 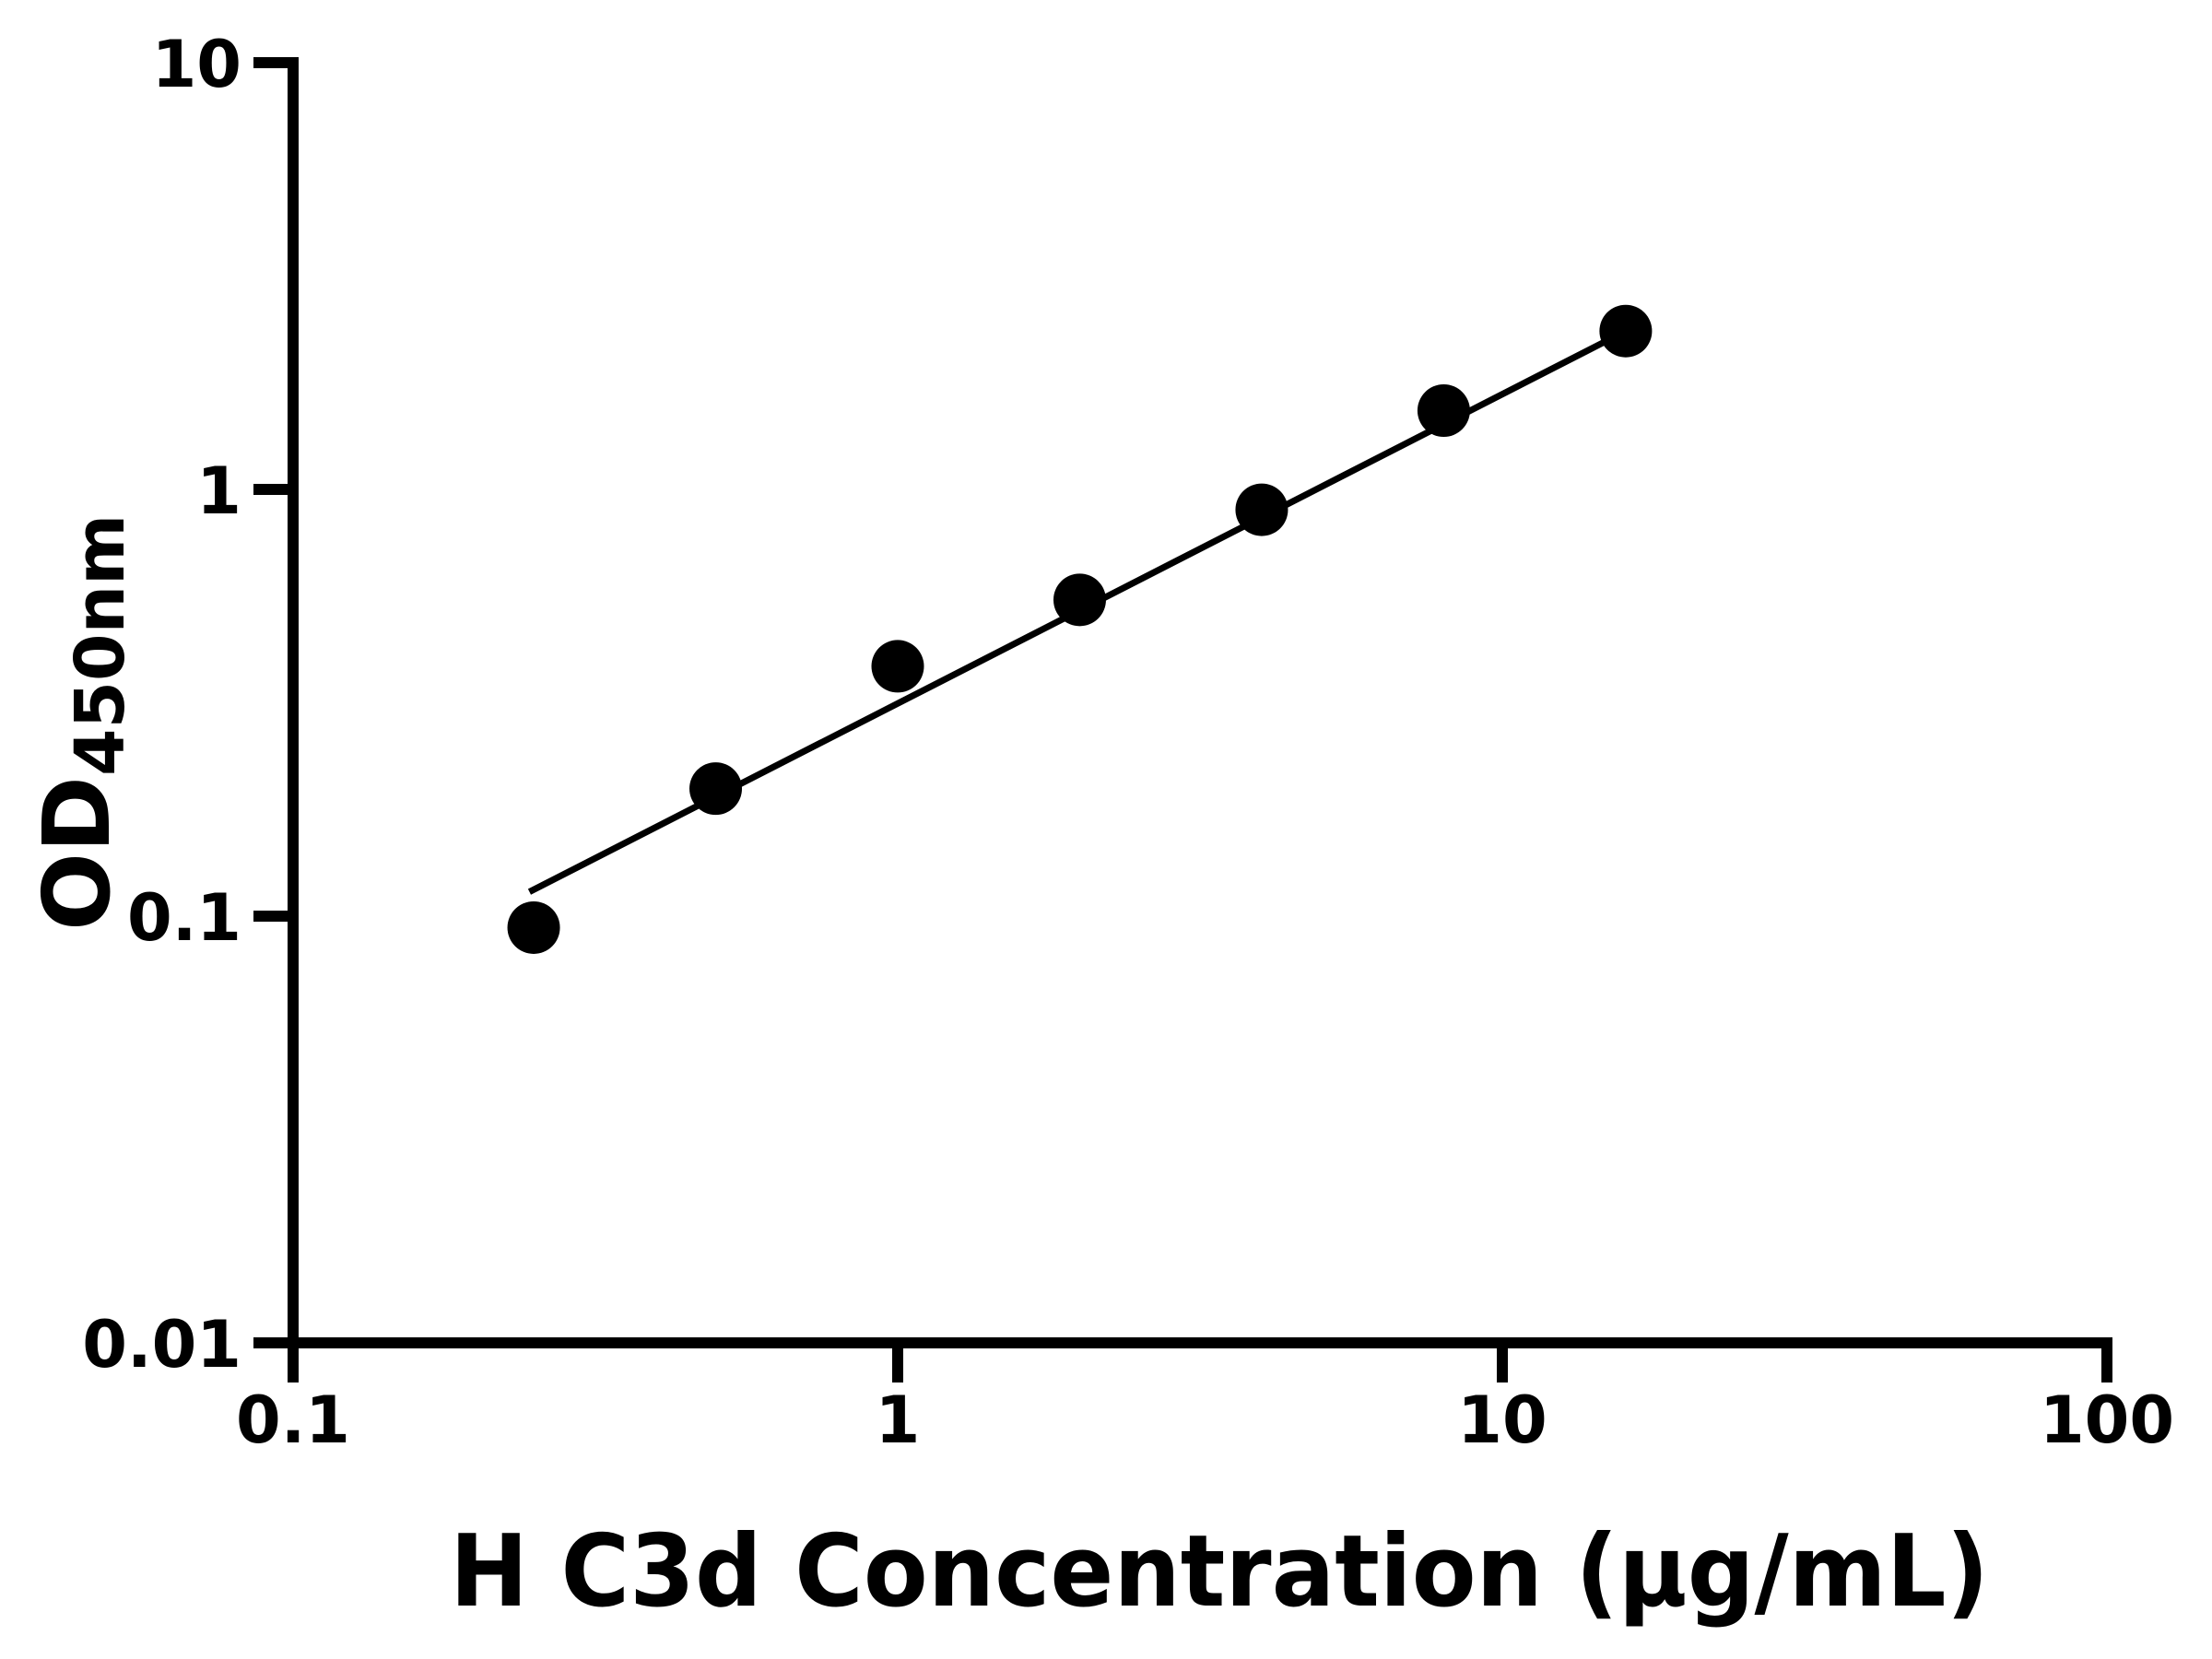 I want to click on x-tick-label: 1, so click(x=898, y=1420).